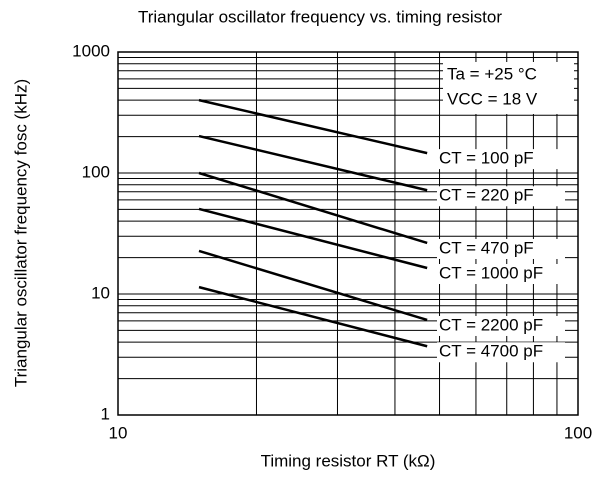 The width and height of the screenshot is (601, 478). I want to click on x-tick-label: 10, so click(118, 432).